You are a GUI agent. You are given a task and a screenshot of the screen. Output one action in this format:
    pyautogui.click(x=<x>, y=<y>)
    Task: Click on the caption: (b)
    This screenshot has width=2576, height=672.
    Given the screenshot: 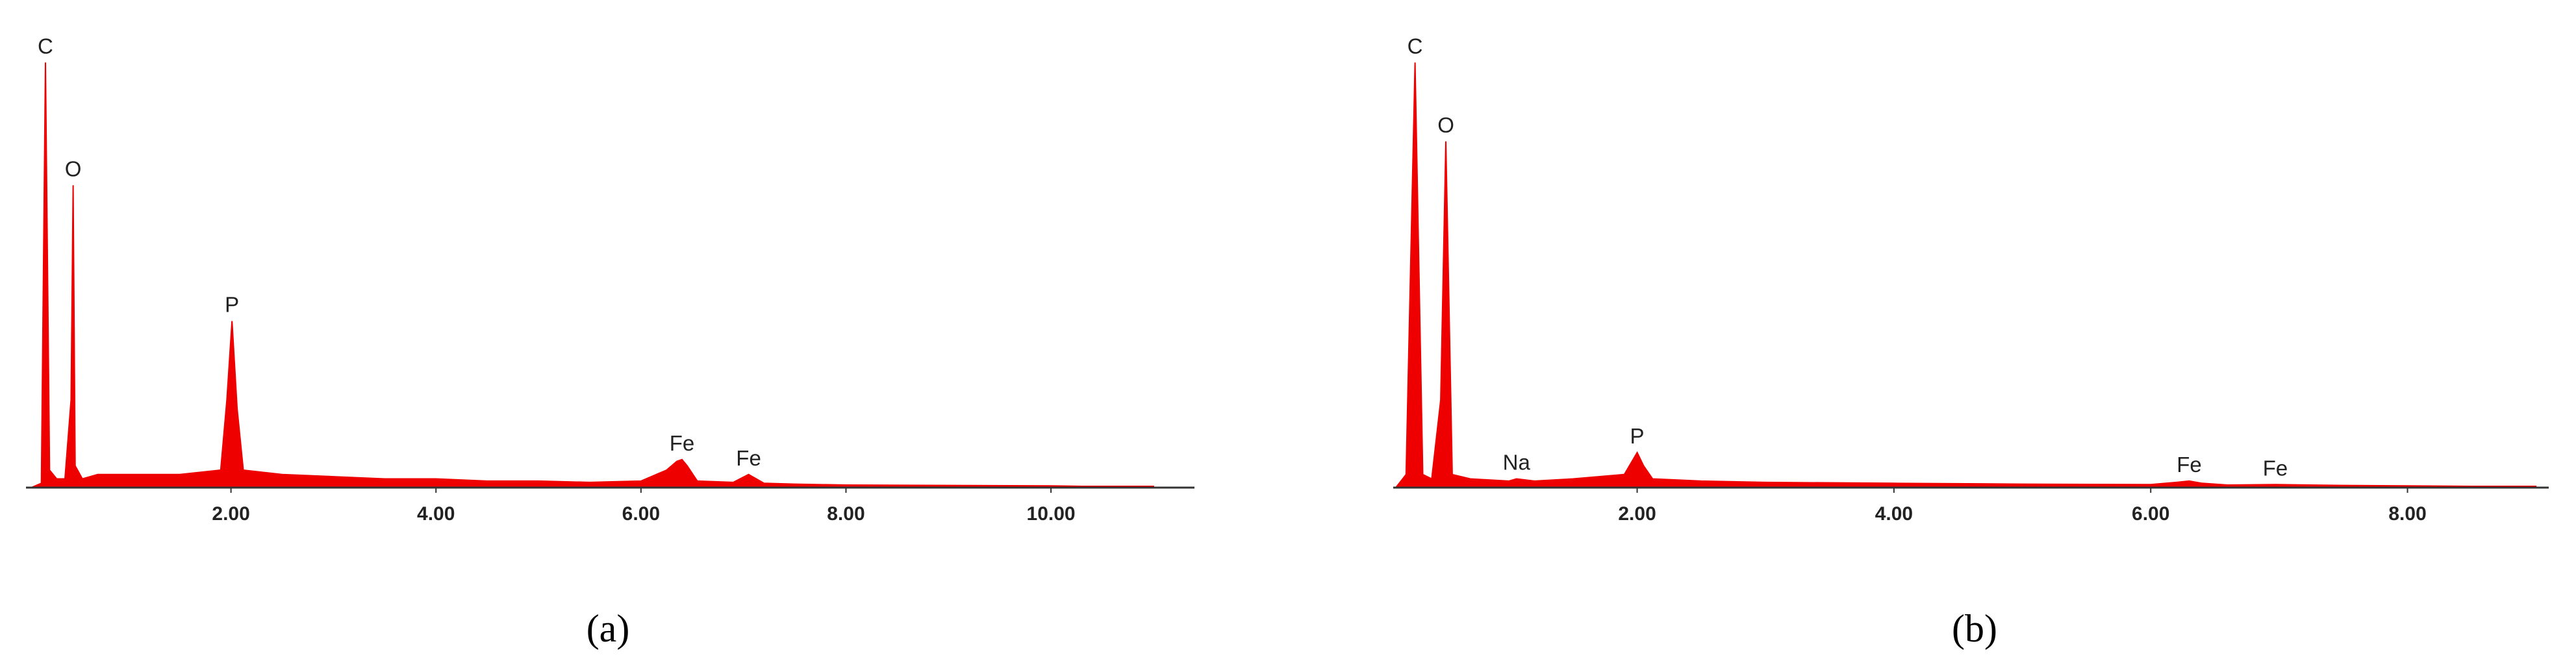 What is the action you would take?
    pyautogui.click(x=1974, y=628)
    